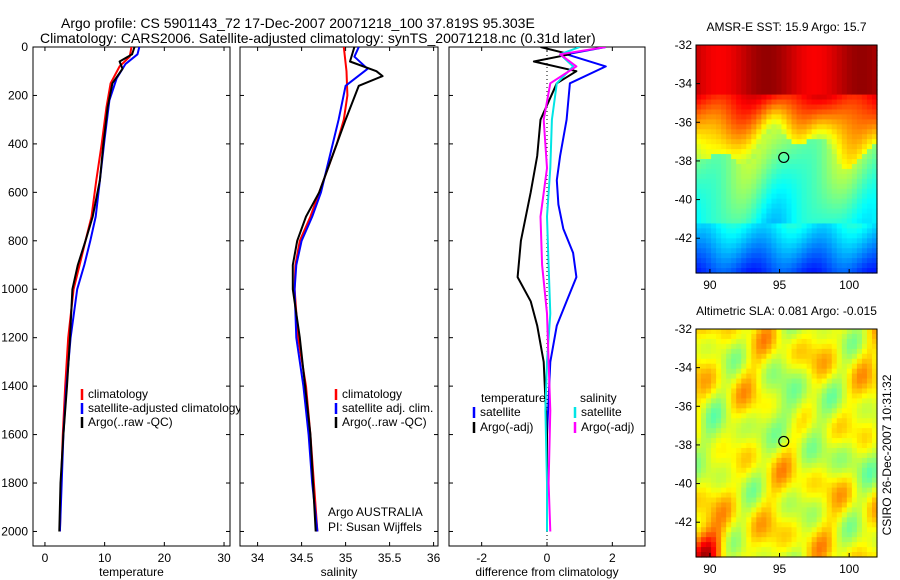 Image resolution: width=900 pixels, height=580 pixels. What do you see at coordinates (18, 192) in the screenshot?
I see `y-tick-label: 600` at bounding box center [18, 192].